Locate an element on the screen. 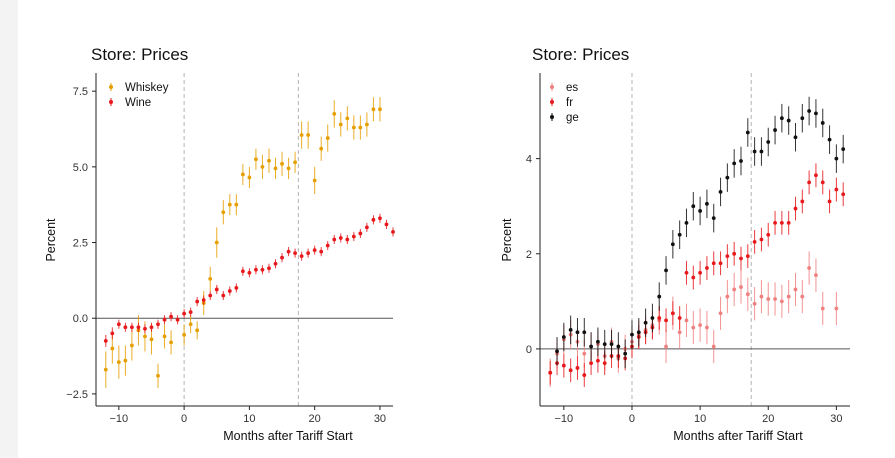  left-edge-strip is located at coordinates (9, 229).